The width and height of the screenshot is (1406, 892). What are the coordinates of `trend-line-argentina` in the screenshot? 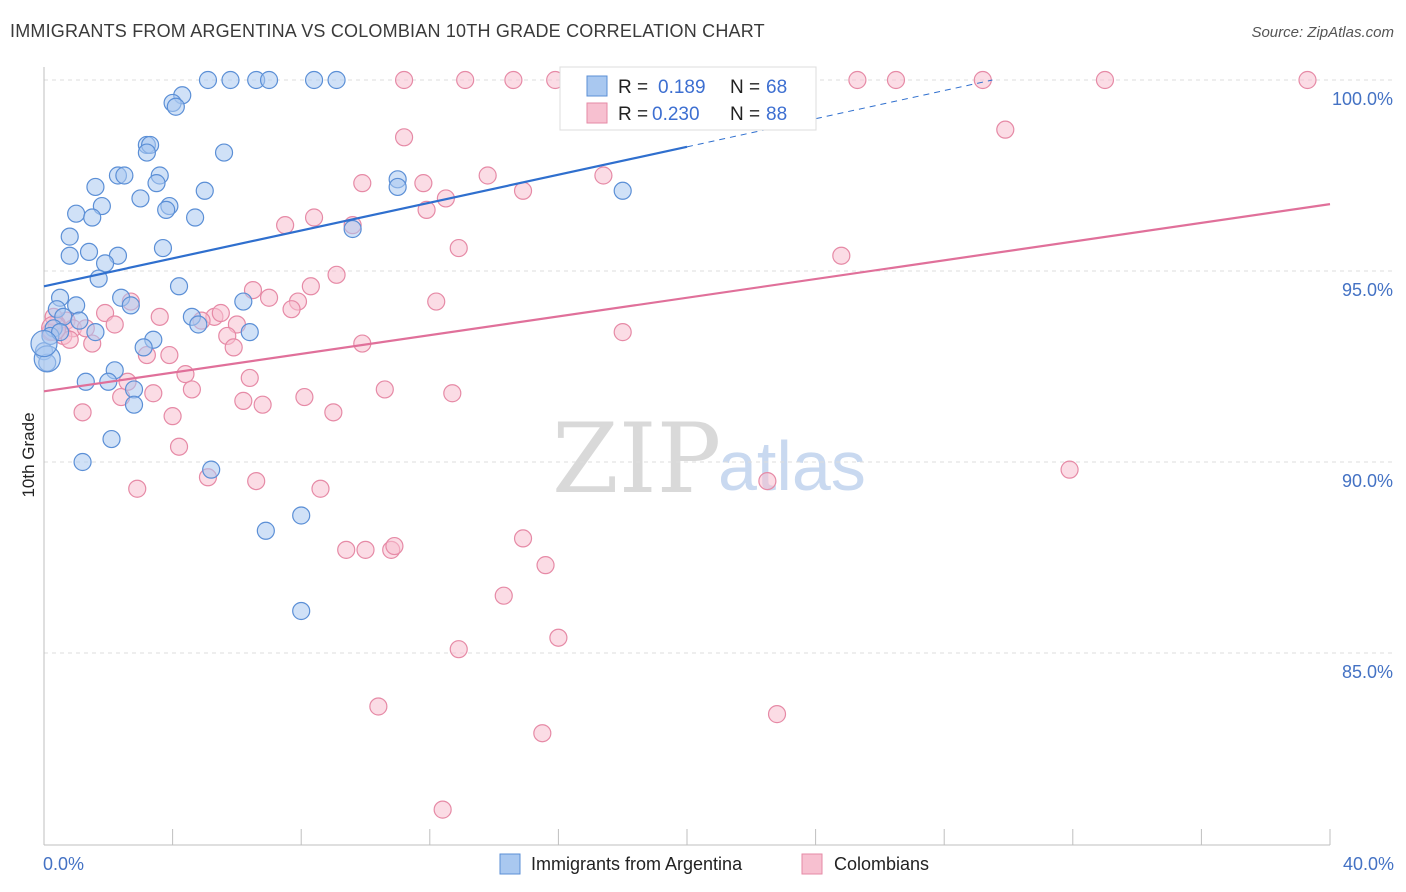 It's located at (365, 216).